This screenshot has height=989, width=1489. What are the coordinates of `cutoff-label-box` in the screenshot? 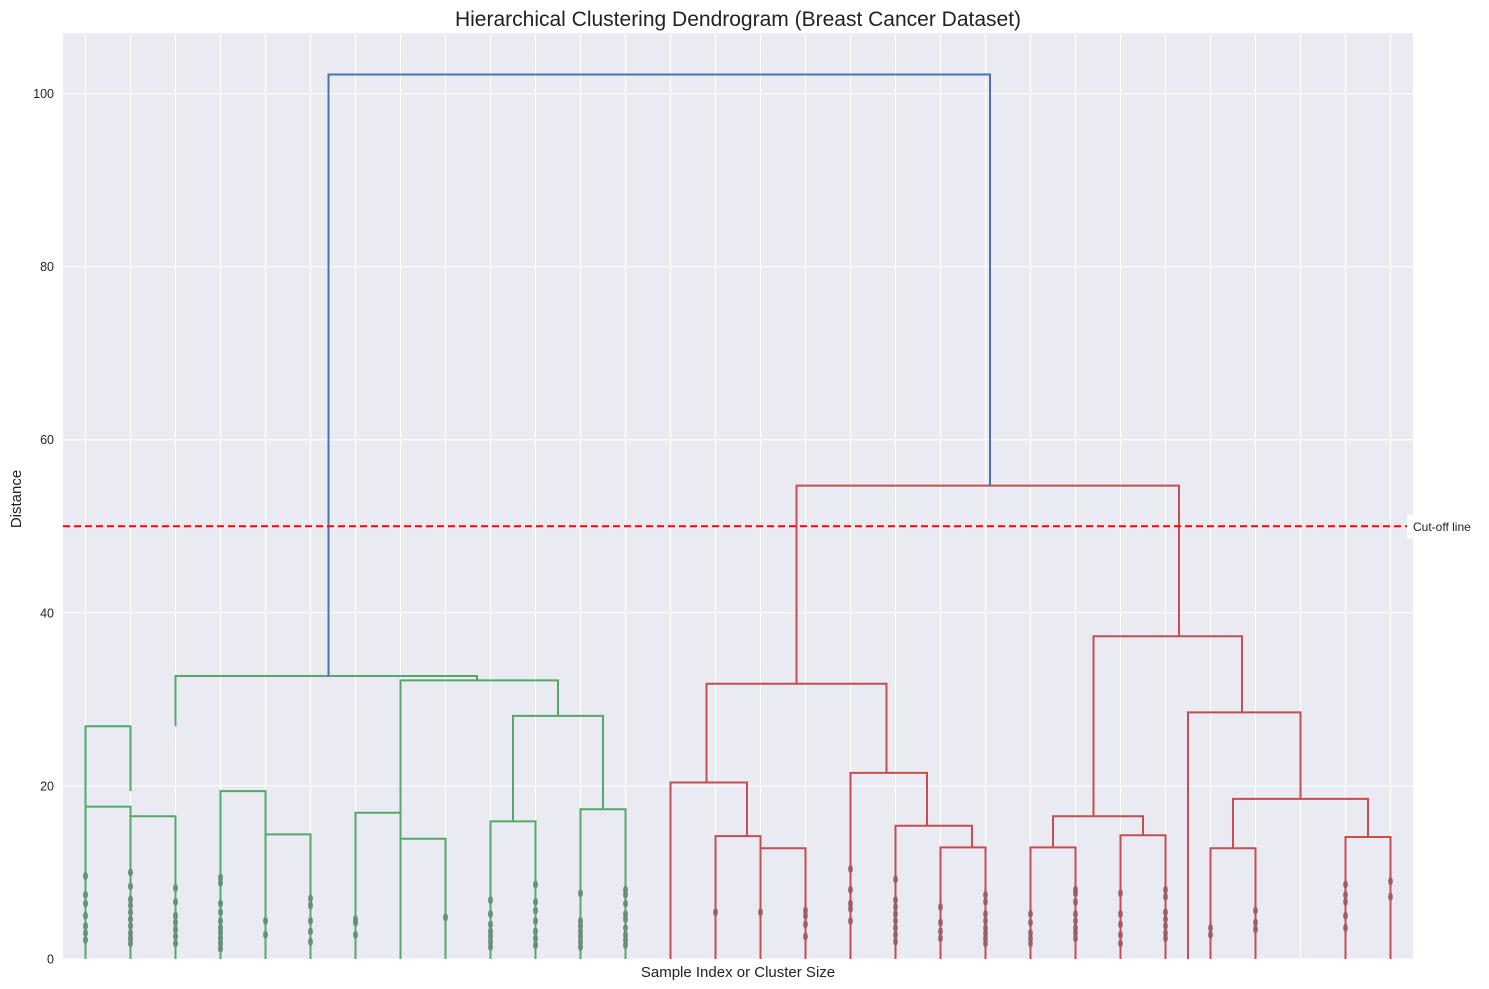 It's located at (1447, 526).